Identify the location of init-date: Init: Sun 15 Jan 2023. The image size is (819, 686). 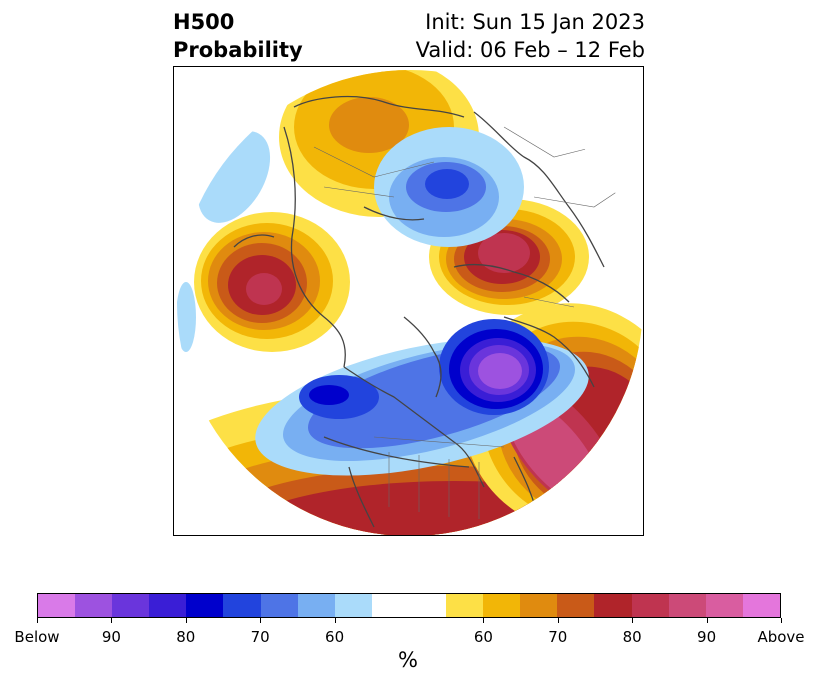
(535, 22).